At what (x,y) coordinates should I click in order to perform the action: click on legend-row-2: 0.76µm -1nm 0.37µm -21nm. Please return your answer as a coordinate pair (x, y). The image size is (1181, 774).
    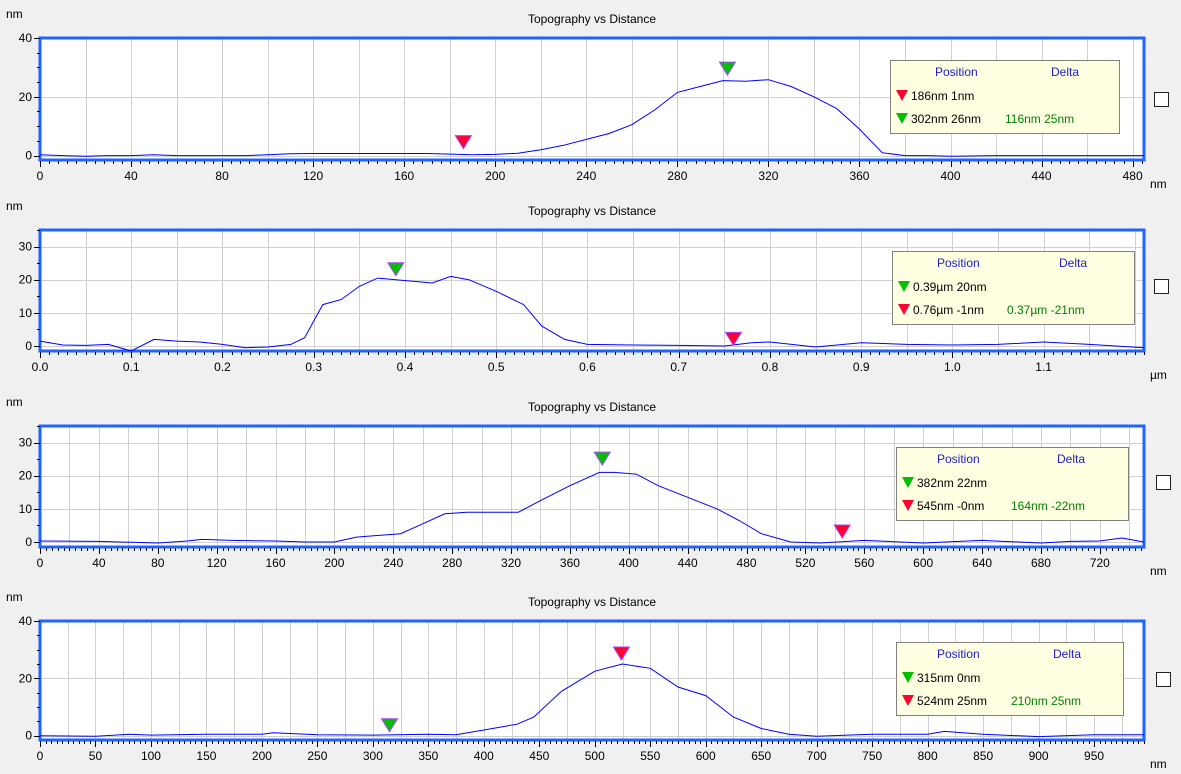
    Looking at the image, I should click on (991, 311).